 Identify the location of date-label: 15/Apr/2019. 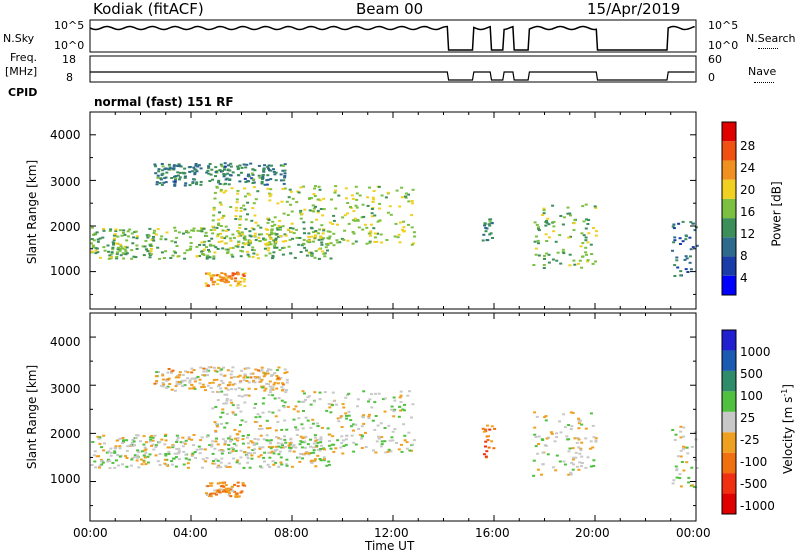
(634, 9).